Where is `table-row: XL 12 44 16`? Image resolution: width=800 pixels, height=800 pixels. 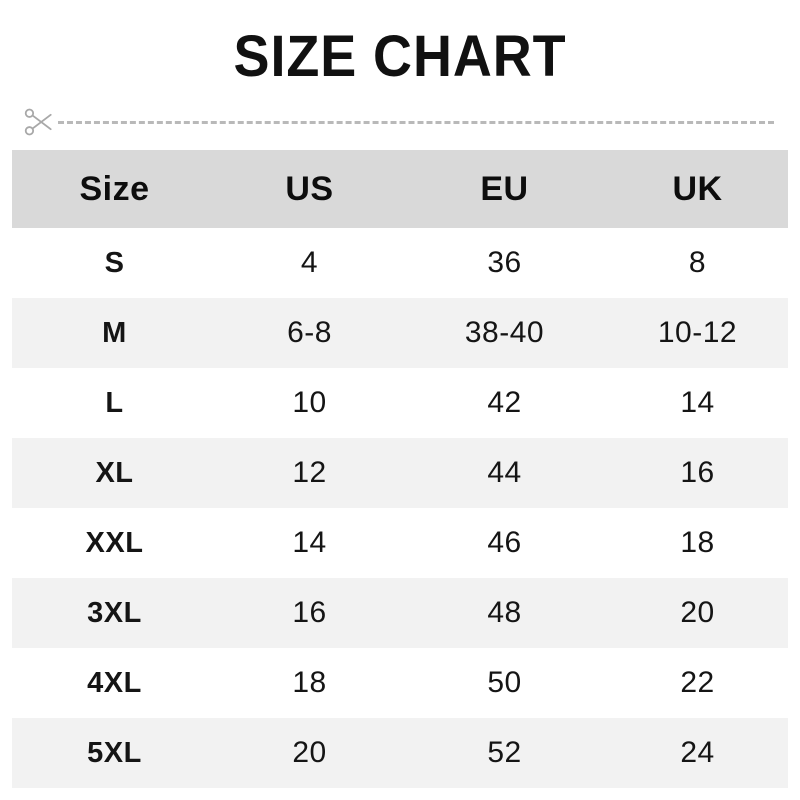 table-row: XL 12 44 16 is located at coordinates (400, 473).